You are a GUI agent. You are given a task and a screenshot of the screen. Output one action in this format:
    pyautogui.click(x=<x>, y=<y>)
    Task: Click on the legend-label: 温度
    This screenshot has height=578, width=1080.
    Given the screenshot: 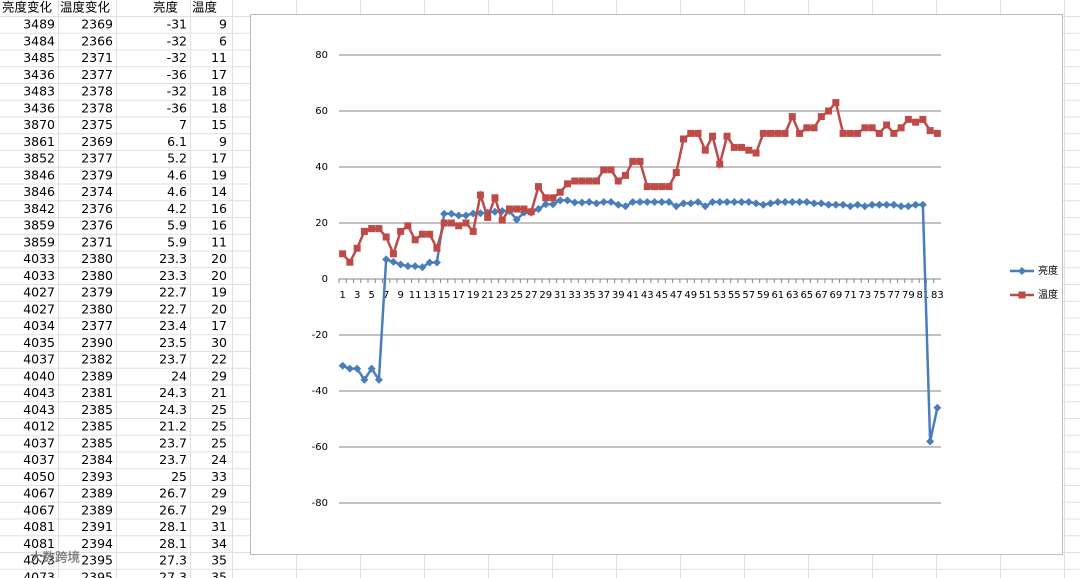 What is the action you would take?
    pyautogui.click(x=1048, y=294)
    